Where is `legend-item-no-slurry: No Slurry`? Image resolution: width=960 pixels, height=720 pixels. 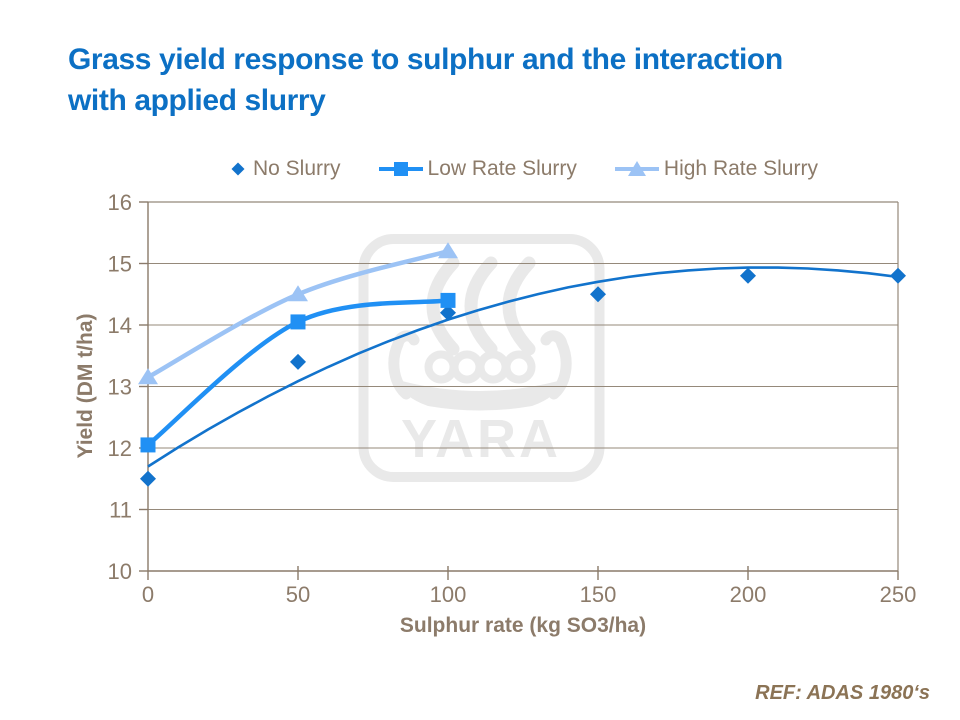 legend-item-no-slurry: No Slurry is located at coordinates (284, 169).